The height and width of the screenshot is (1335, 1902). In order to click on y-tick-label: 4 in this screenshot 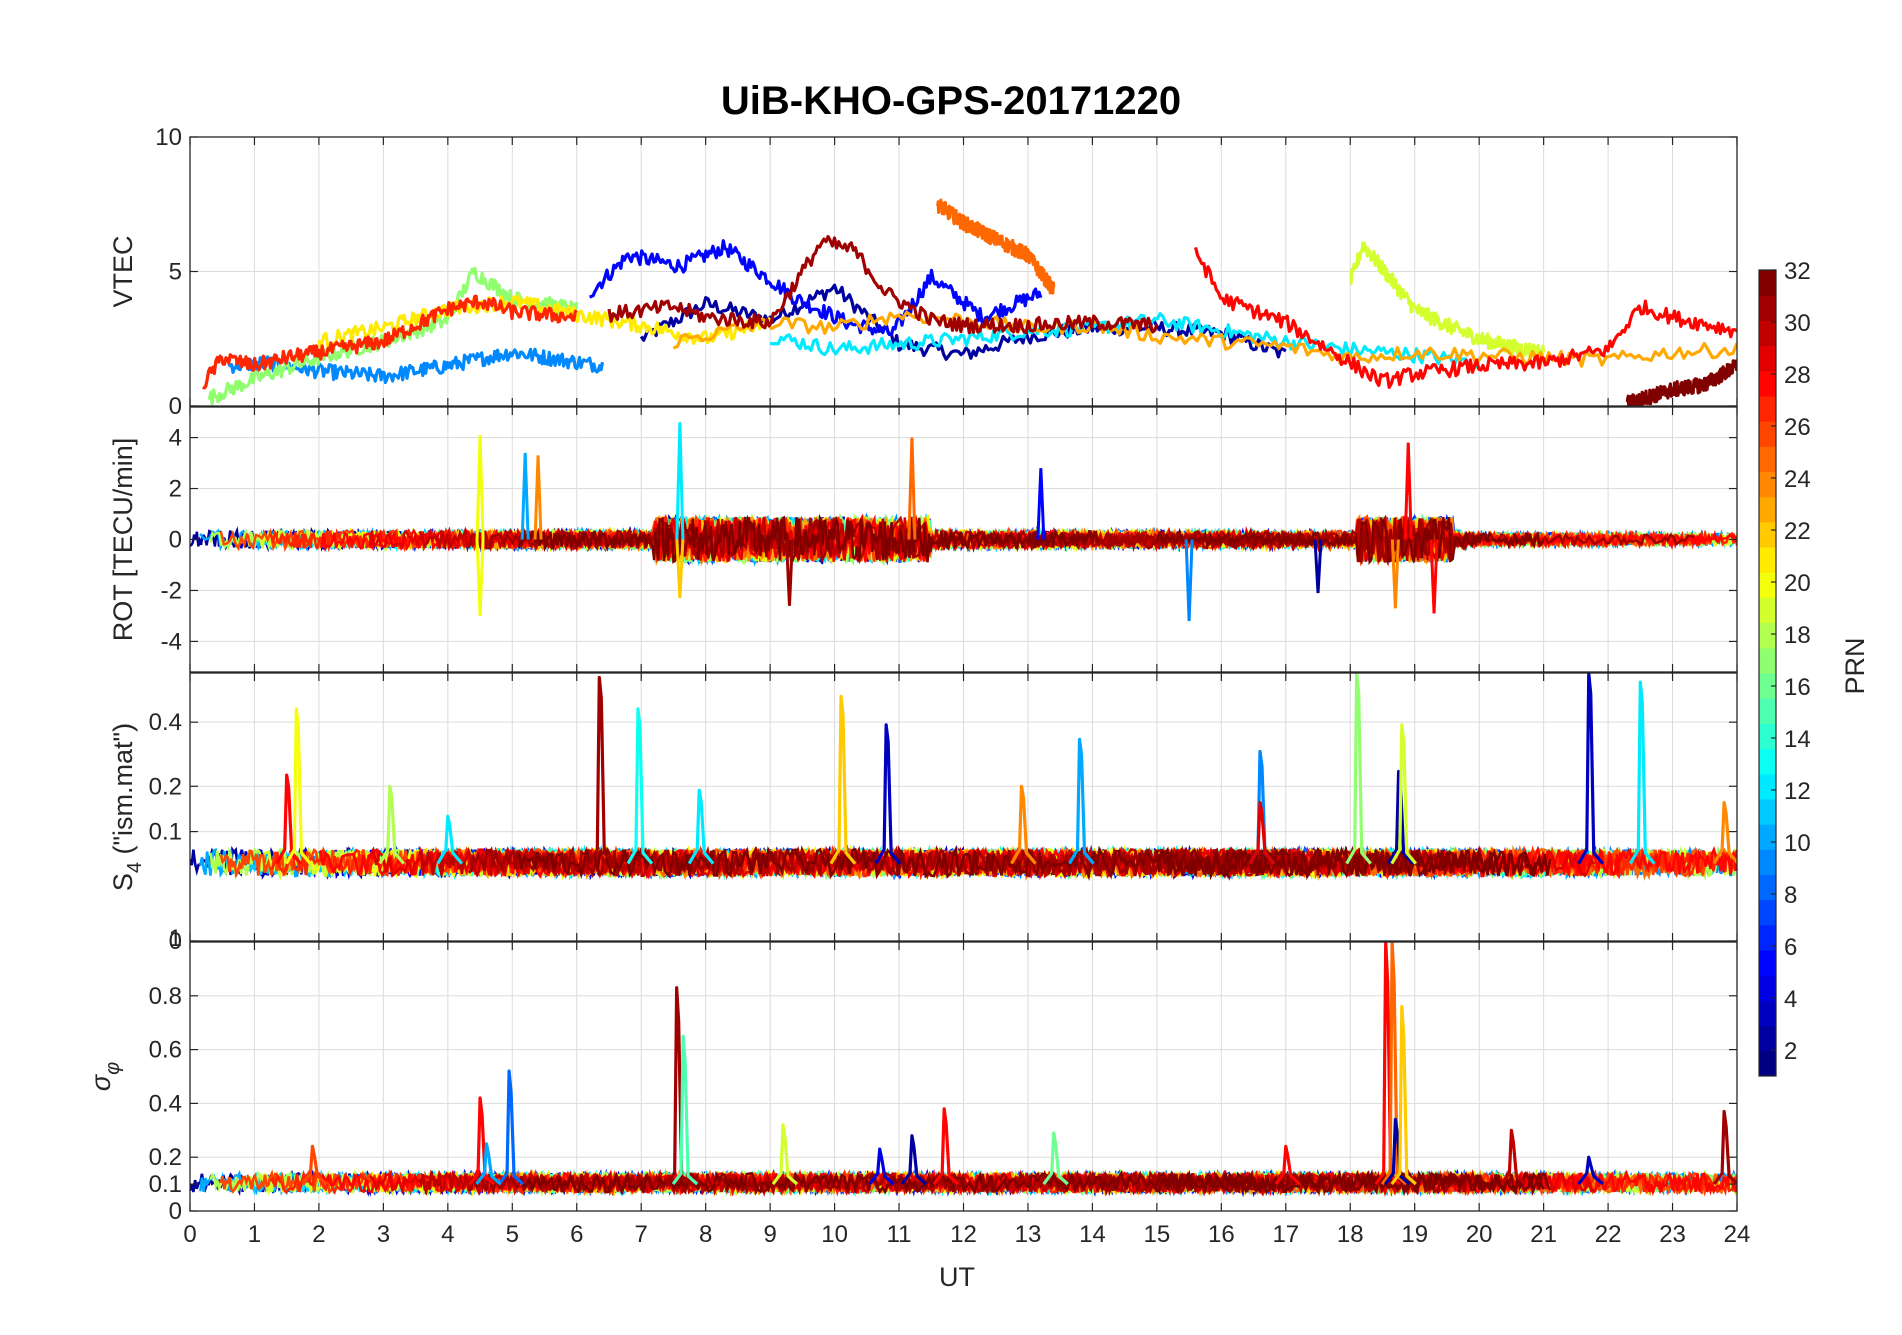, I will do `click(175, 438)`.